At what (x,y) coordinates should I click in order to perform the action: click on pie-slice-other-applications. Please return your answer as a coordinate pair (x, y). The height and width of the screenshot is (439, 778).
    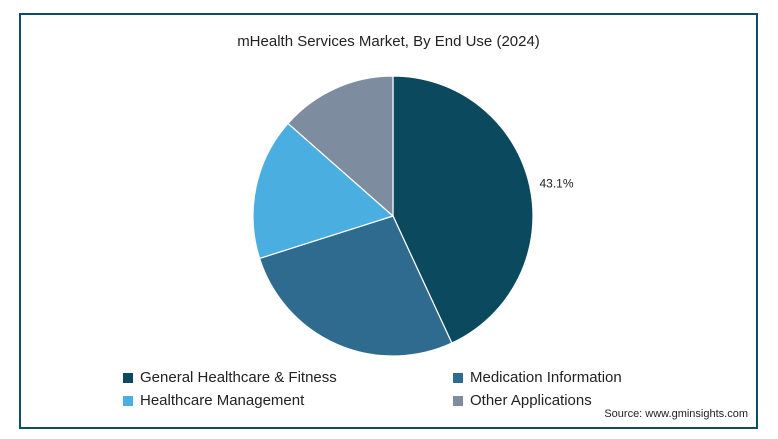
    Looking at the image, I should click on (340, 146).